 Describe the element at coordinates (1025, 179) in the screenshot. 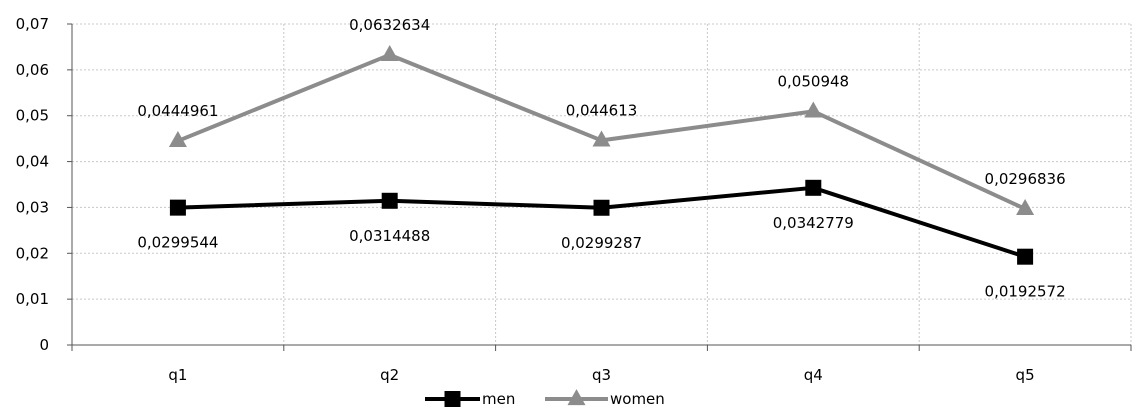

I see `data-label-women: 0,0296836` at that location.